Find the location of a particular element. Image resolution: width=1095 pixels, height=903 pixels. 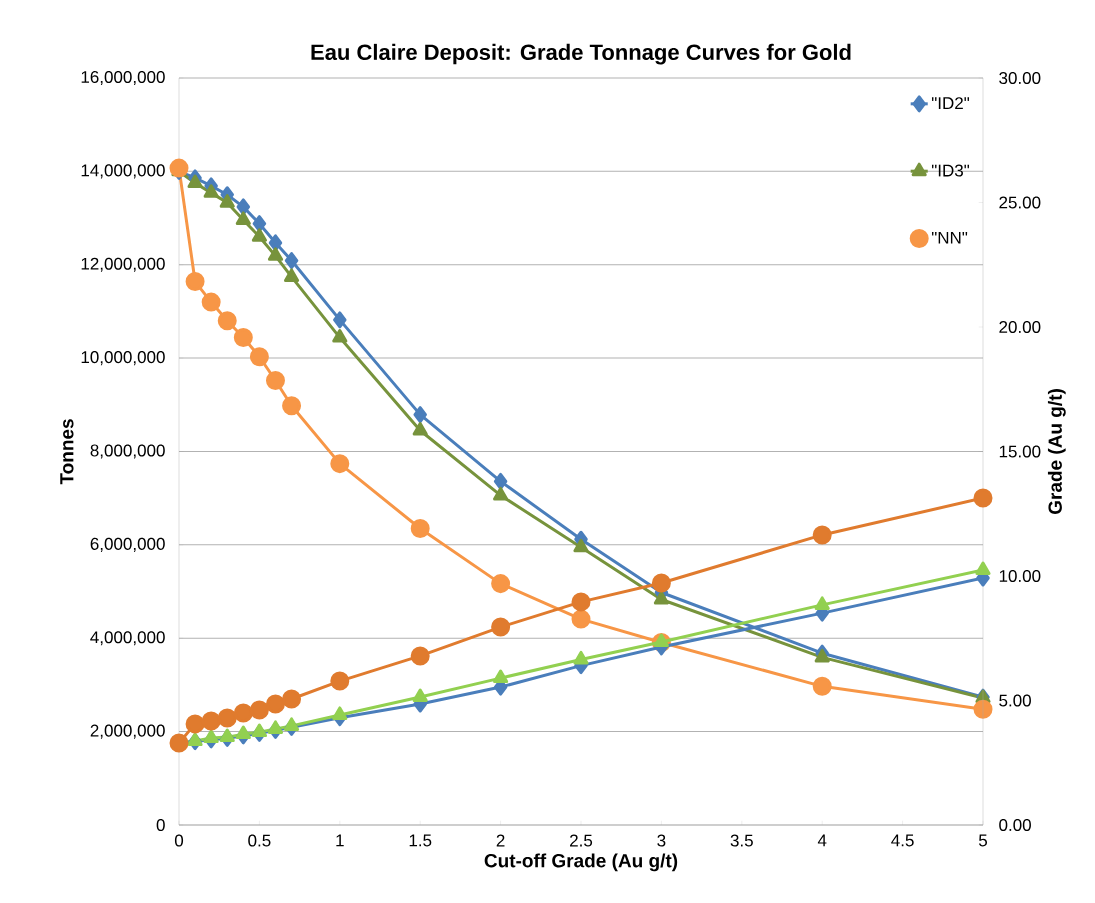

x-tick-label: 0 is located at coordinates (179, 840).